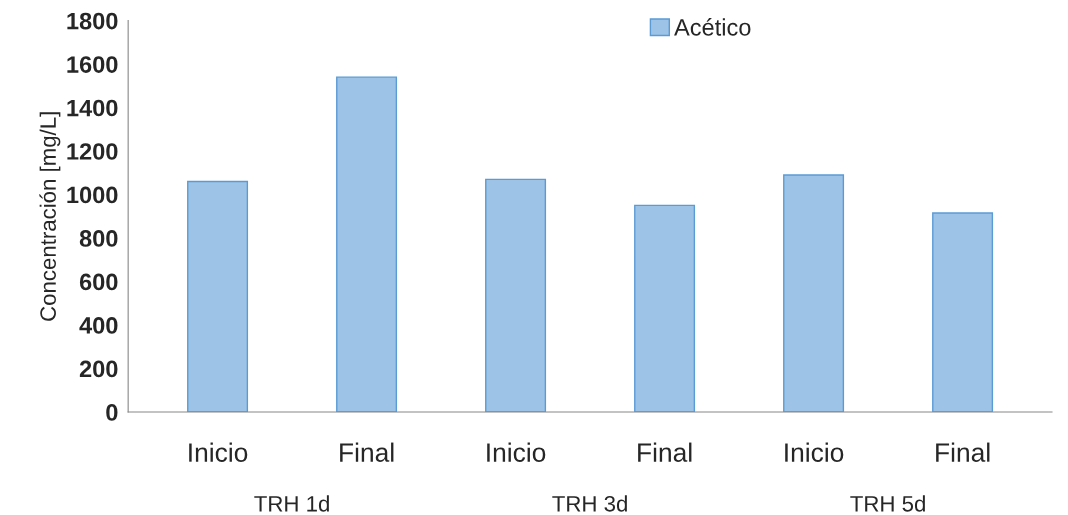 This screenshot has height=515, width=1068. Describe the element at coordinates (92, 21) in the screenshot. I see `y-tick-label: 1800` at that location.